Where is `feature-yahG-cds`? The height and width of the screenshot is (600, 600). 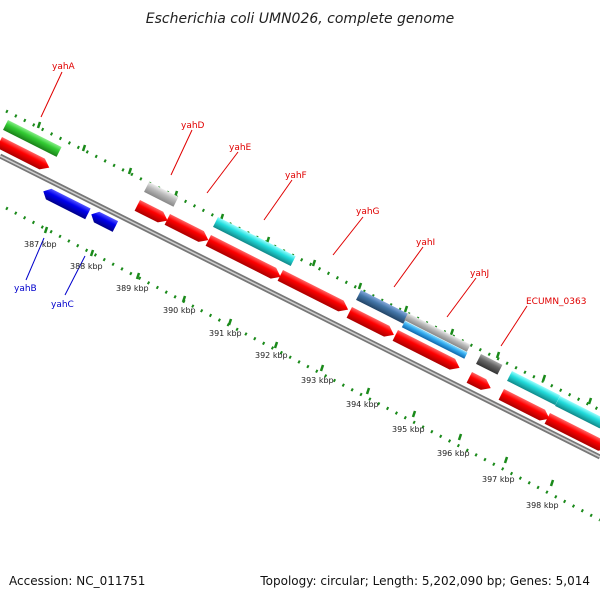 feature-yahG-cds is located at coordinates (313, 291).